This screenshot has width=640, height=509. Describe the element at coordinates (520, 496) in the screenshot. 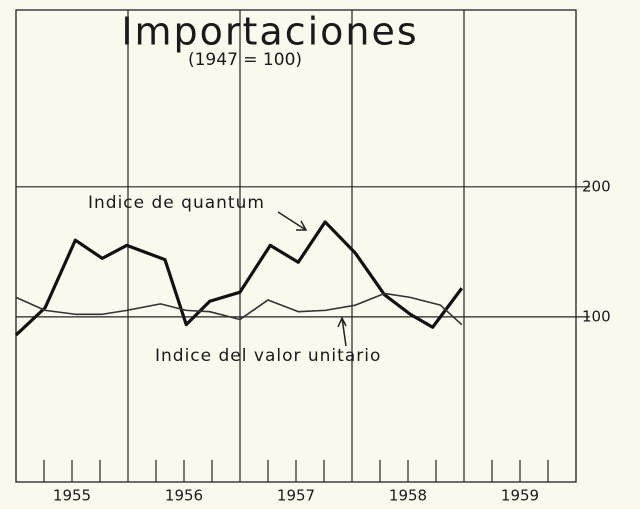

I see `x-tick-label: 1959` at that location.